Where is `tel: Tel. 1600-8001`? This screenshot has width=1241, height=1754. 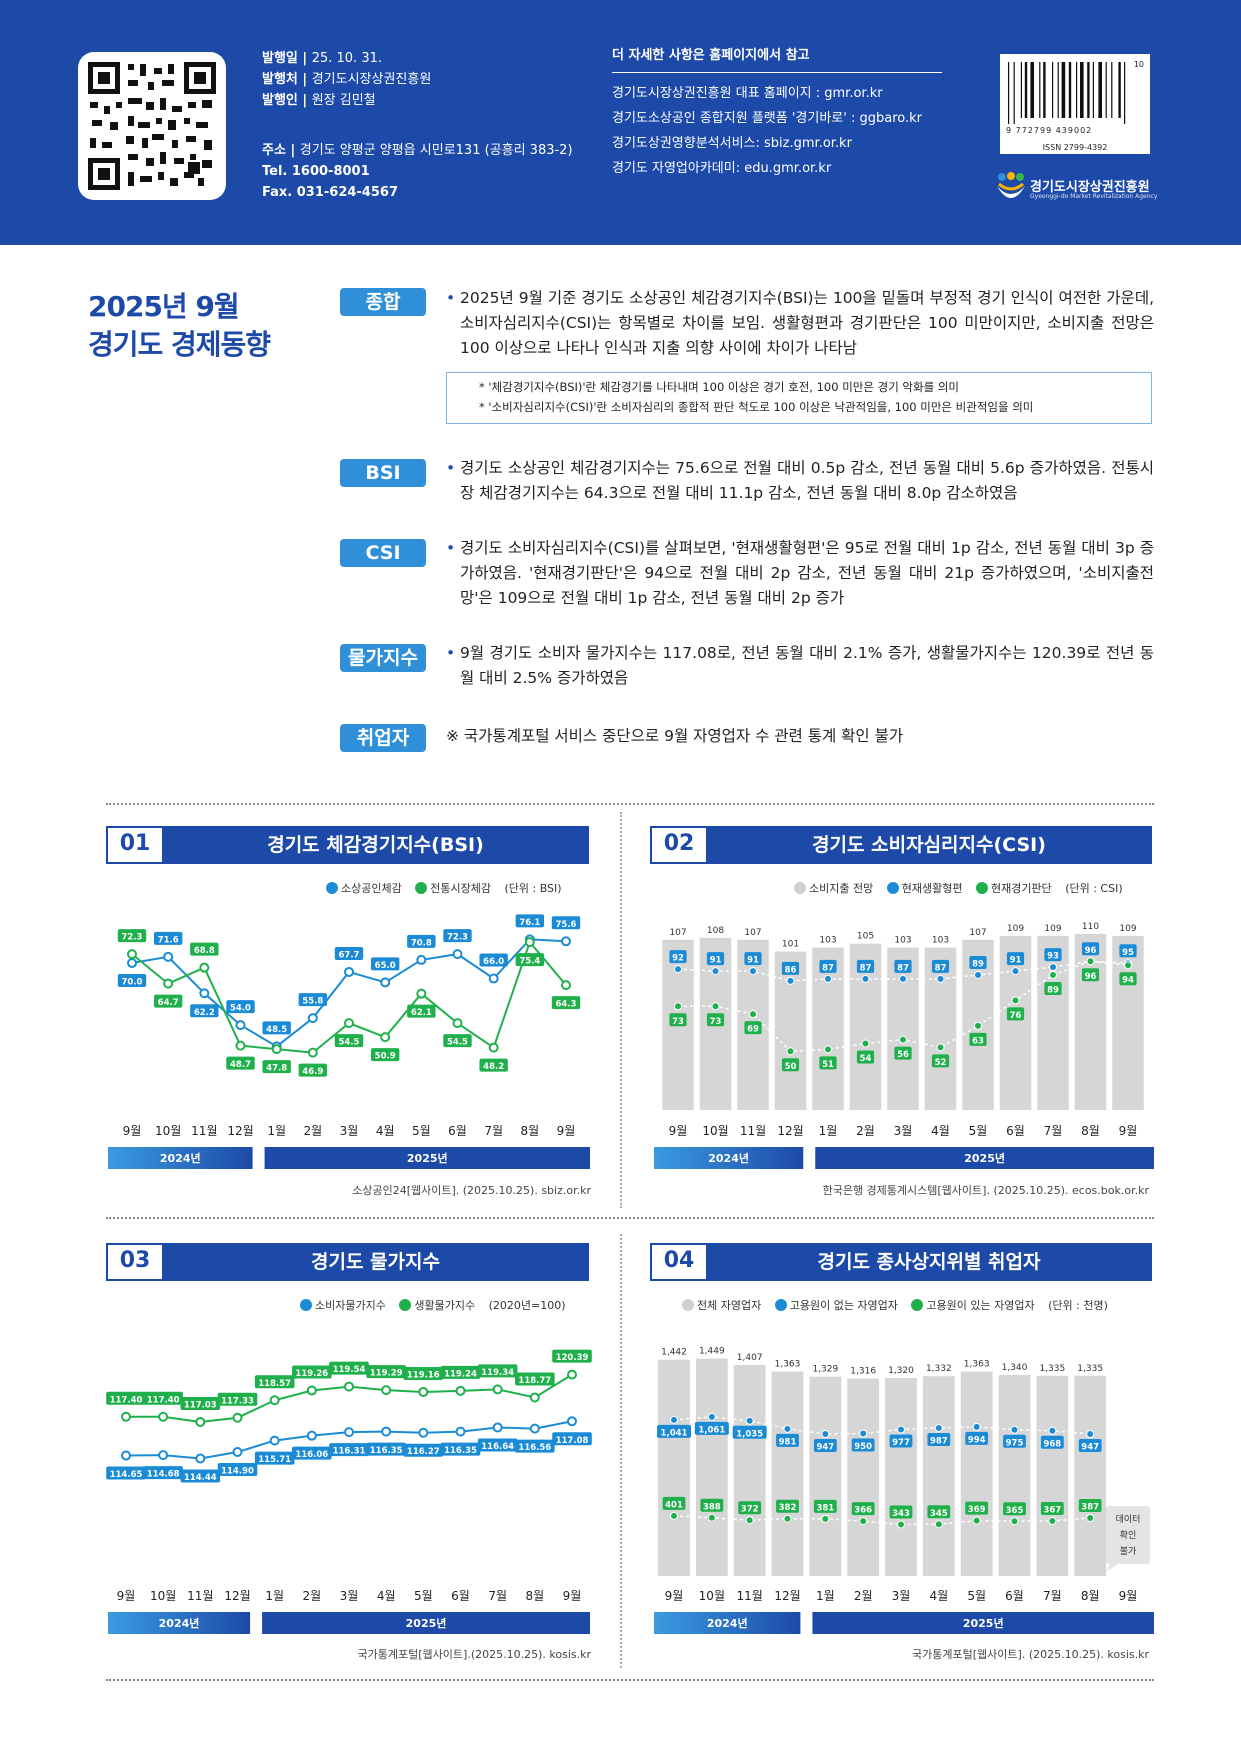
tel: Tel. 1600-8001 is located at coordinates (316, 171).